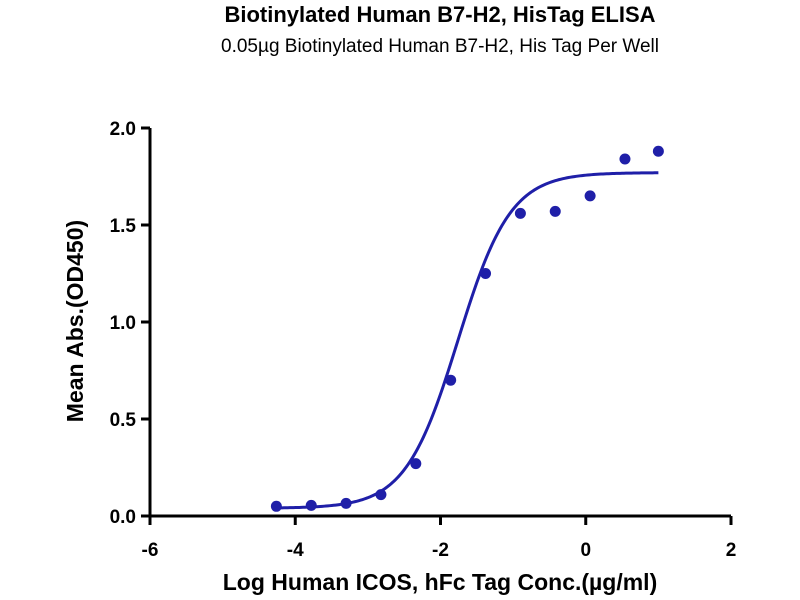 This screenshot has width=800, height=600. What do you see at coordinates (123, 323) in the screenshot?
I see `y-tick-label: 1.0` at bounding box center [123, 323].